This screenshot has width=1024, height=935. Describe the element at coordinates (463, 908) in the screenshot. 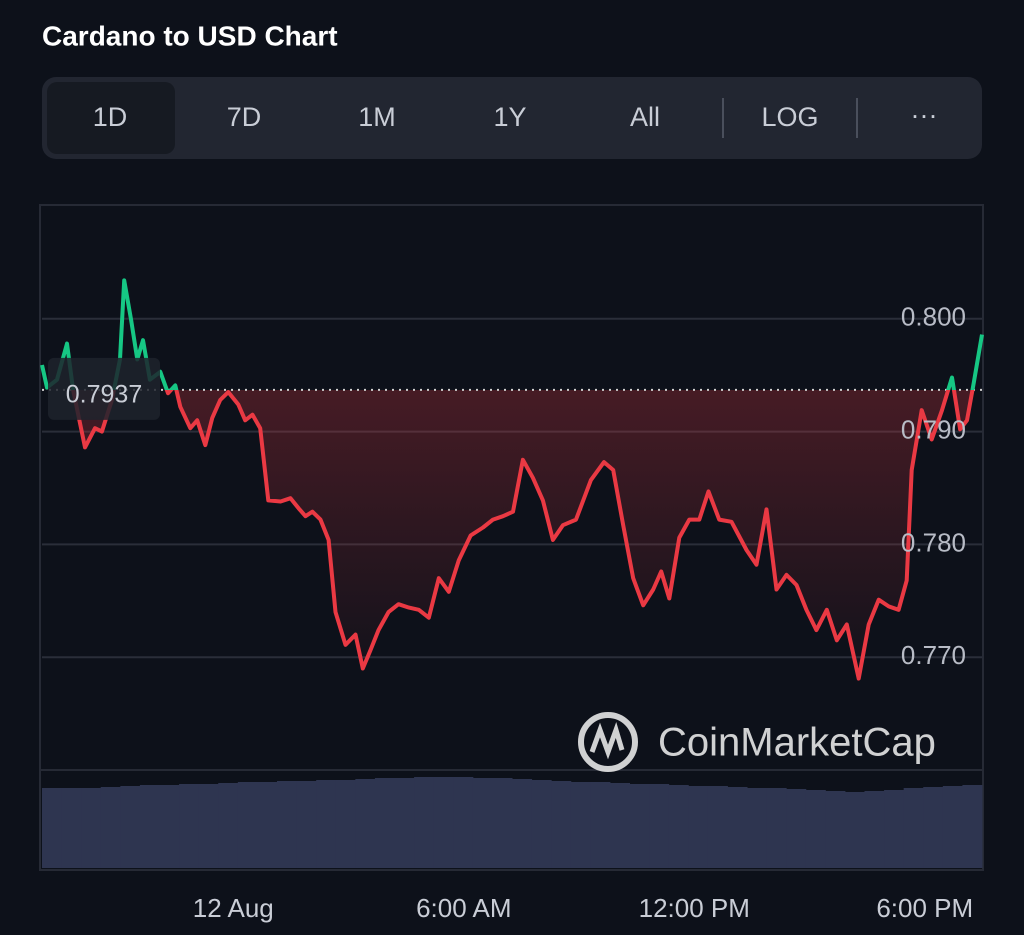

I see `x-tick-label: 6:00 AM` at that location.